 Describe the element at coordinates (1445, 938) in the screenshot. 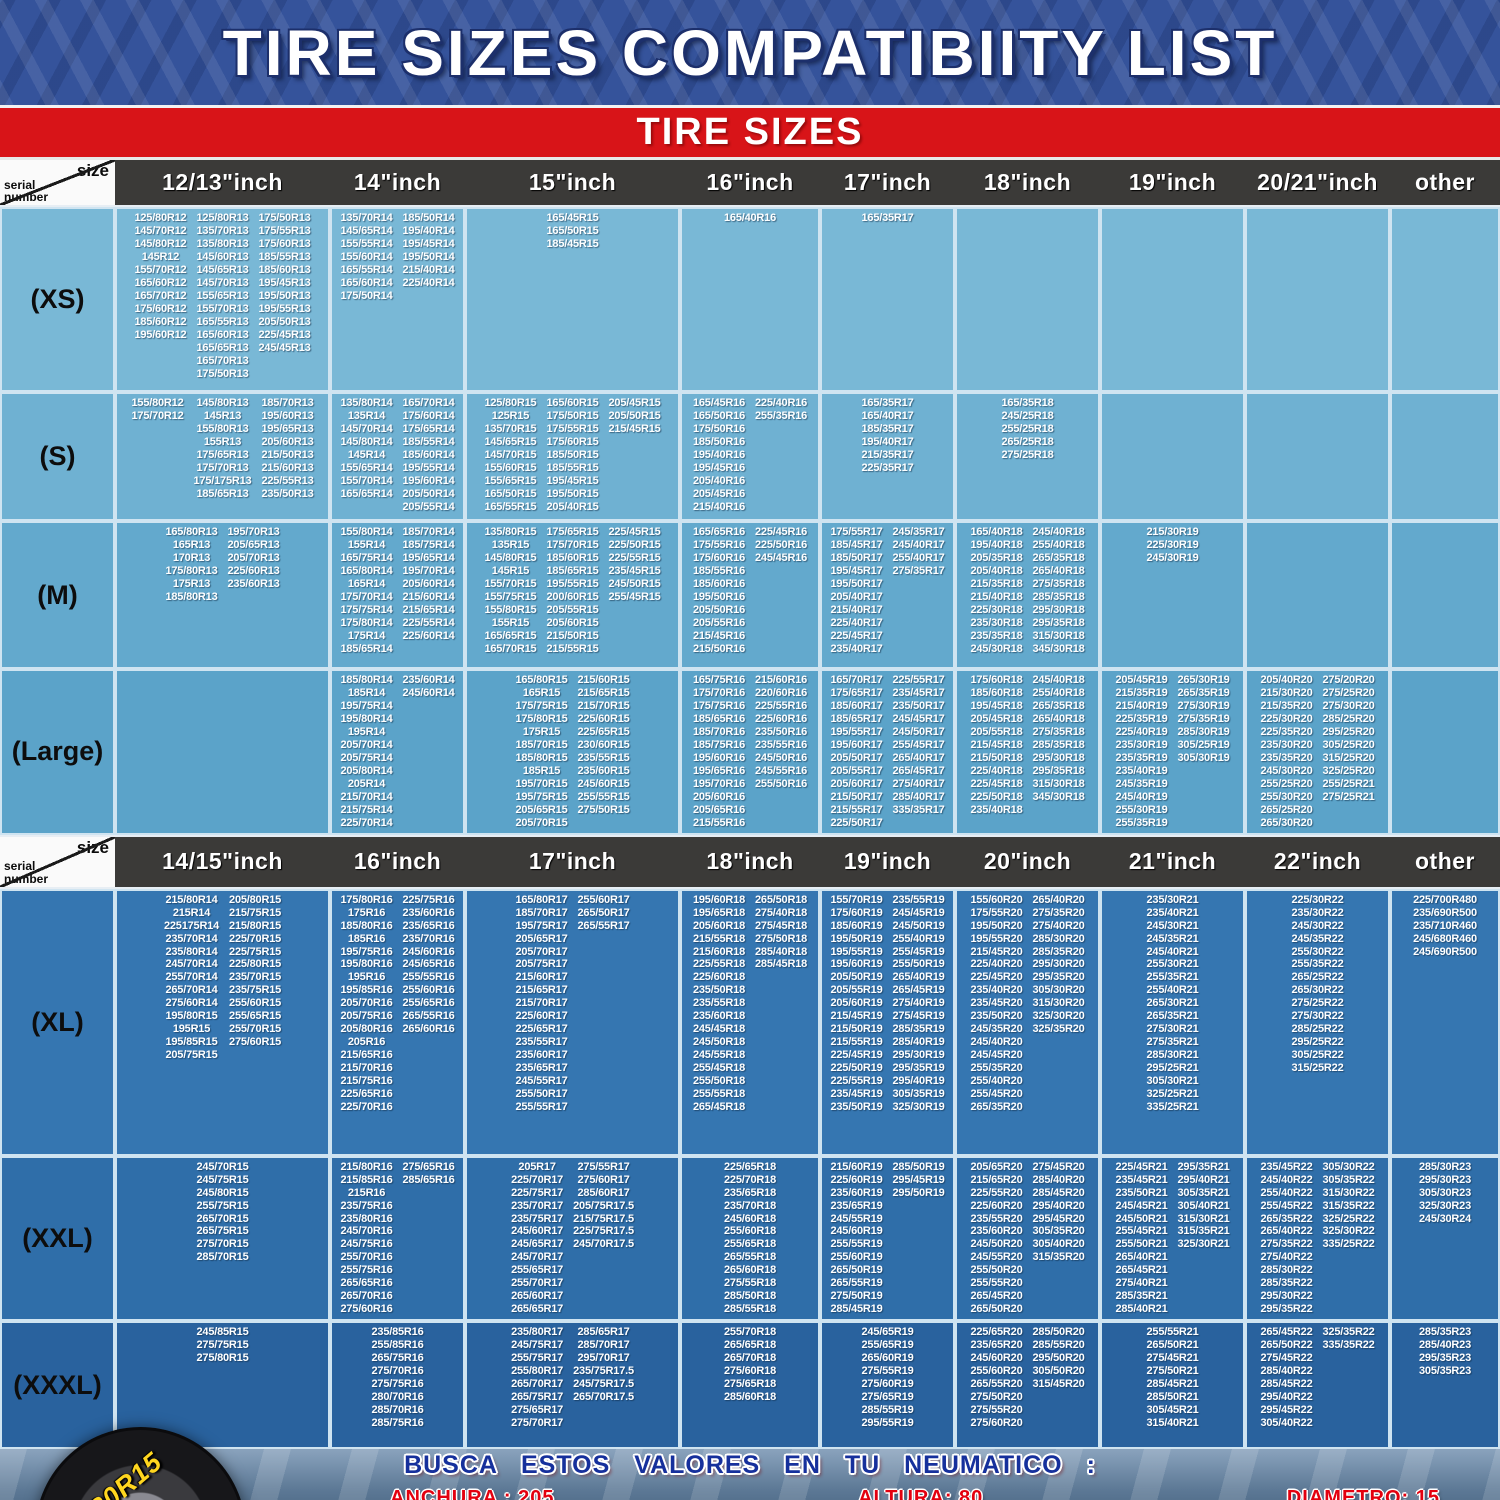

I see `tire-size: 245/680R460` at that location.